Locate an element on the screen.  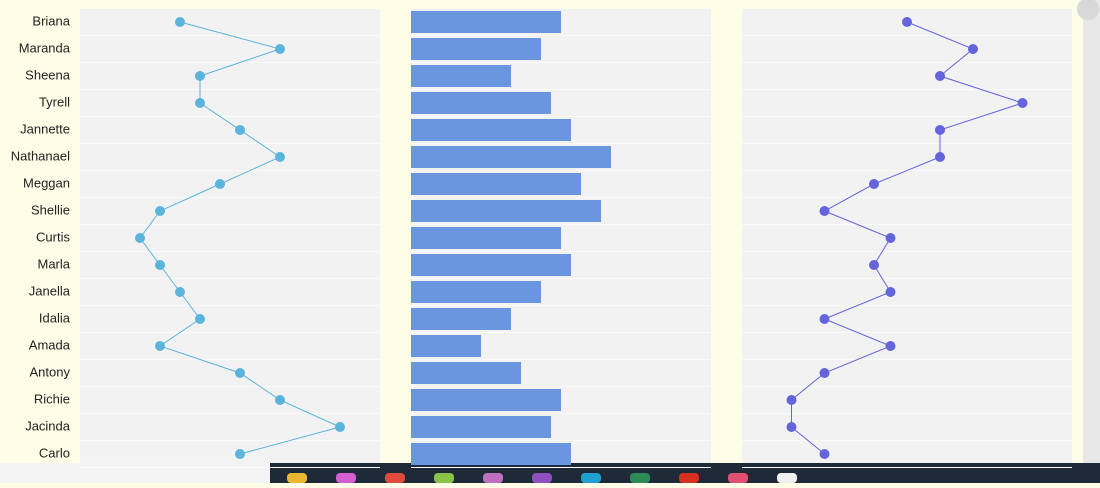
row-label: Jannette is located at coordinates (45, 128).